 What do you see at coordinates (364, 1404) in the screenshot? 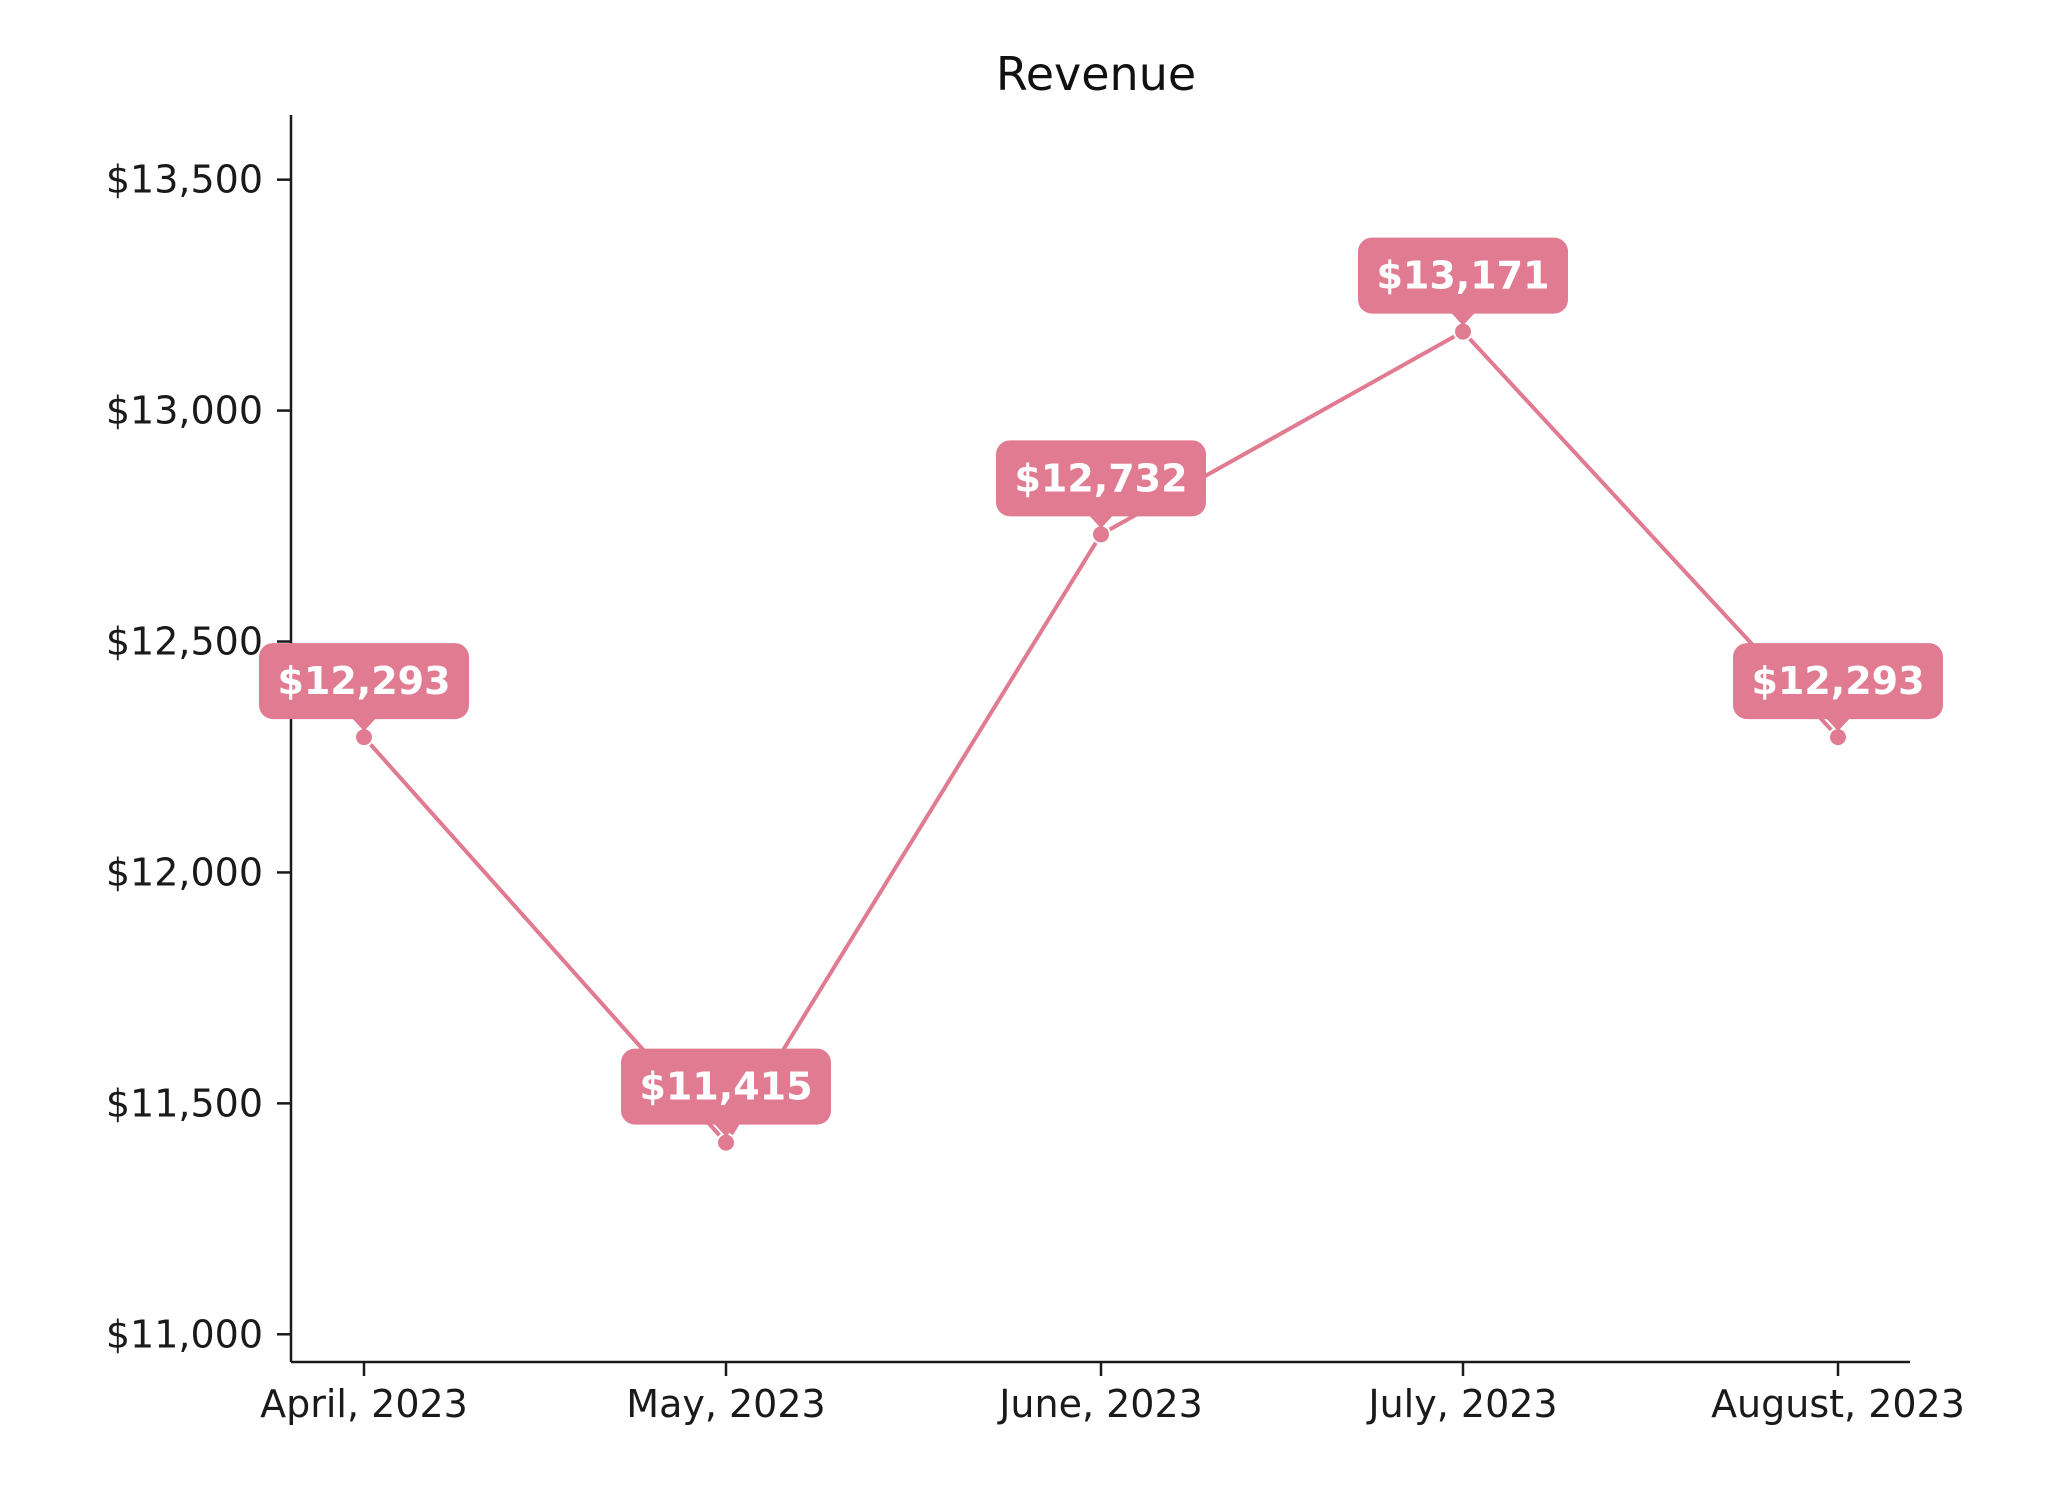
I see `x-tick-label: April, 2023` at bounding box center [364, 1404].